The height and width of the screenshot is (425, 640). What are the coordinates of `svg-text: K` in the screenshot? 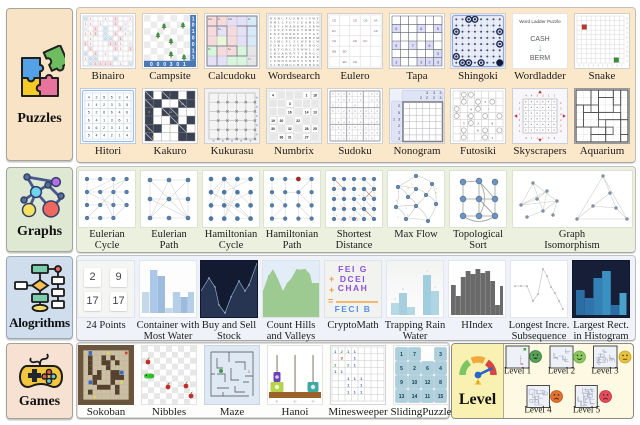 It's located at (294, 34).